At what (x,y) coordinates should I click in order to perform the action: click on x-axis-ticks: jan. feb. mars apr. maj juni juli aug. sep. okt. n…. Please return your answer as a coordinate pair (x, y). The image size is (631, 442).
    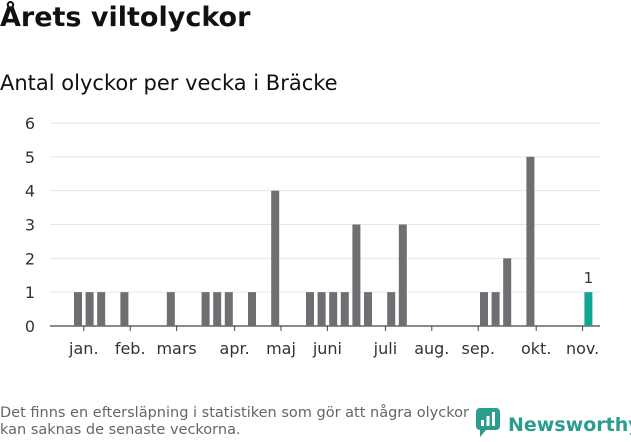
    Looking at the image, I should click on (333, 342).